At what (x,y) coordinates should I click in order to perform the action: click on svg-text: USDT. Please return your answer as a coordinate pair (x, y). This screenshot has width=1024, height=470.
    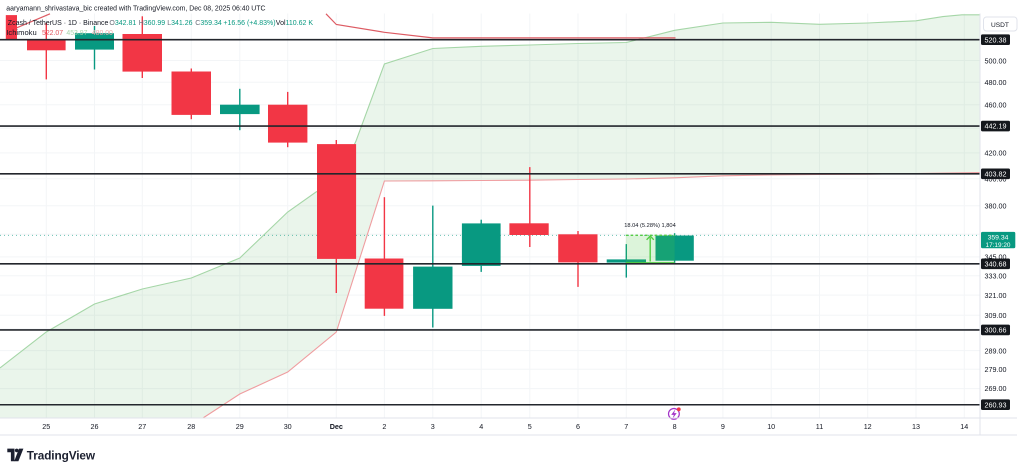
    Looking at the image, I should click on (1000, 25).